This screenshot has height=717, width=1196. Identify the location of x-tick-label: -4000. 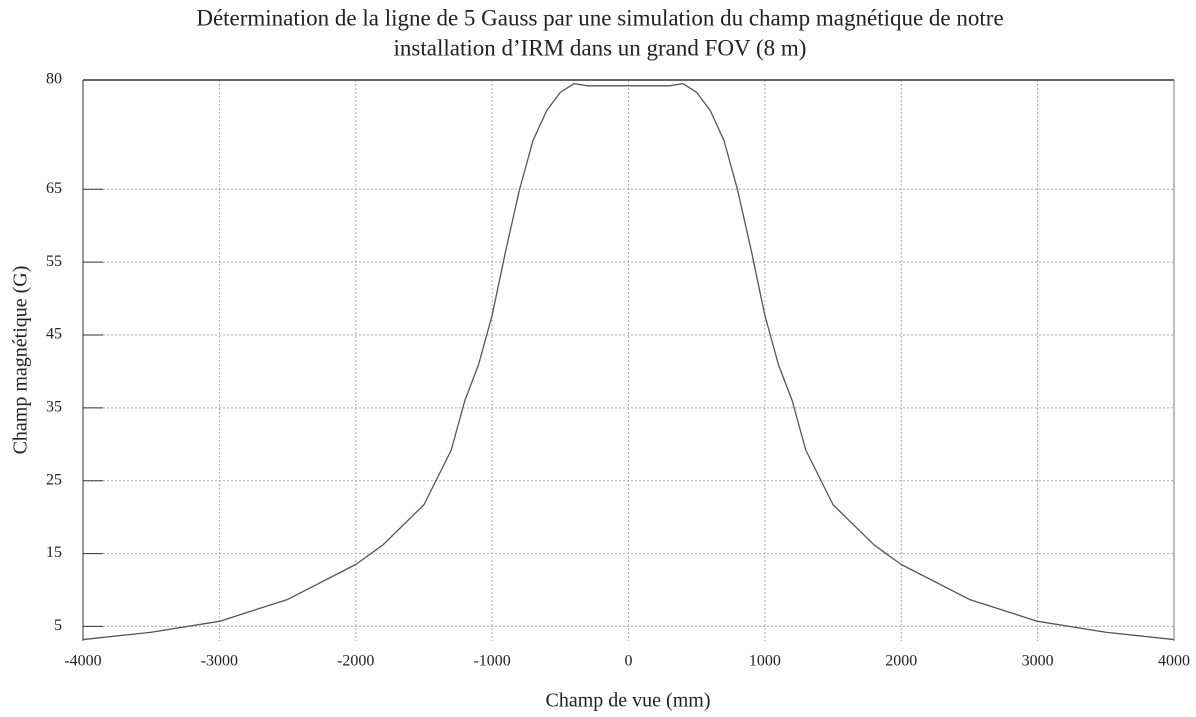
(82, 661).